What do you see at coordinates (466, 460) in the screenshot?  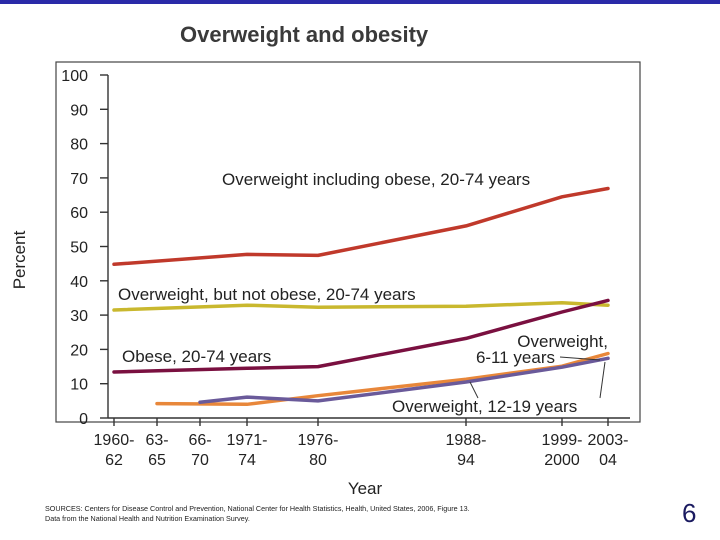 I see `x-tick-label: 94` at bounding box center [466, 460].